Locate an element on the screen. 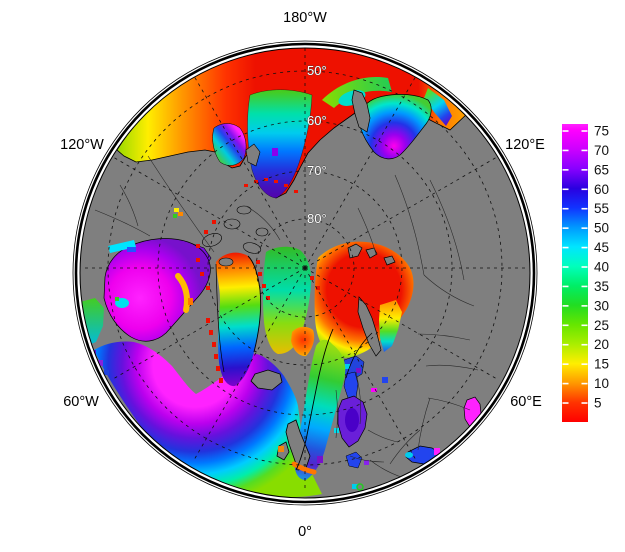  kuril-edge-strip is located at coordinates (438, 107).